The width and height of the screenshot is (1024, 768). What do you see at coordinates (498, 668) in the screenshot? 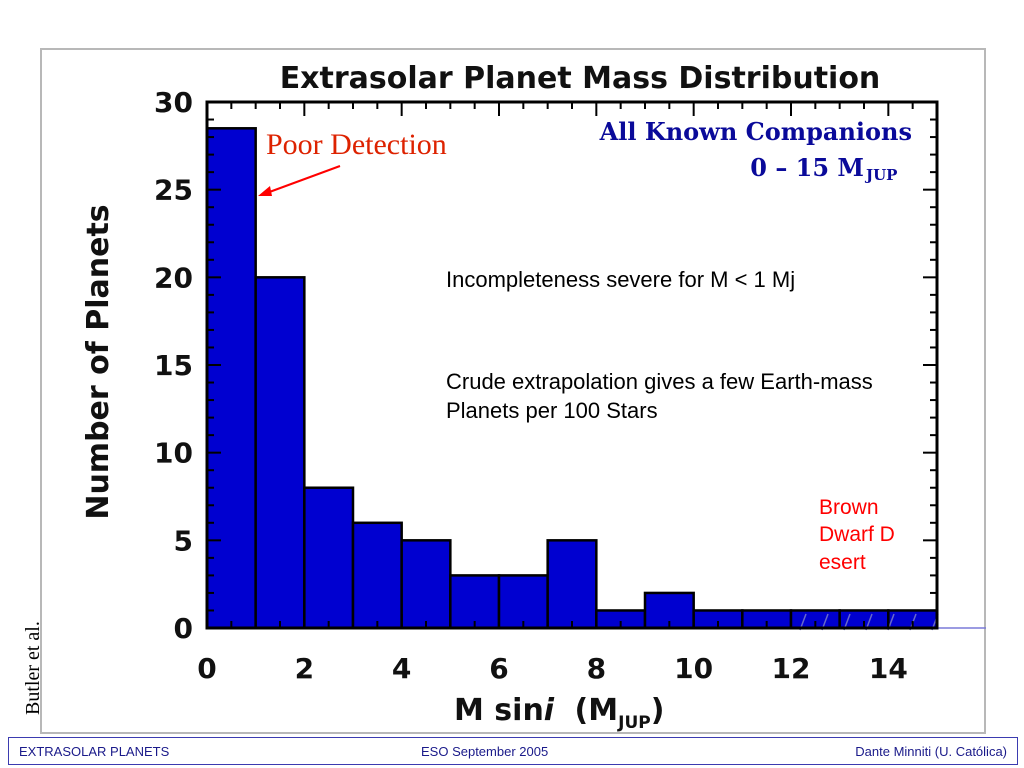
I see `x-tick-label: 6` at bounding box center [498, 668].